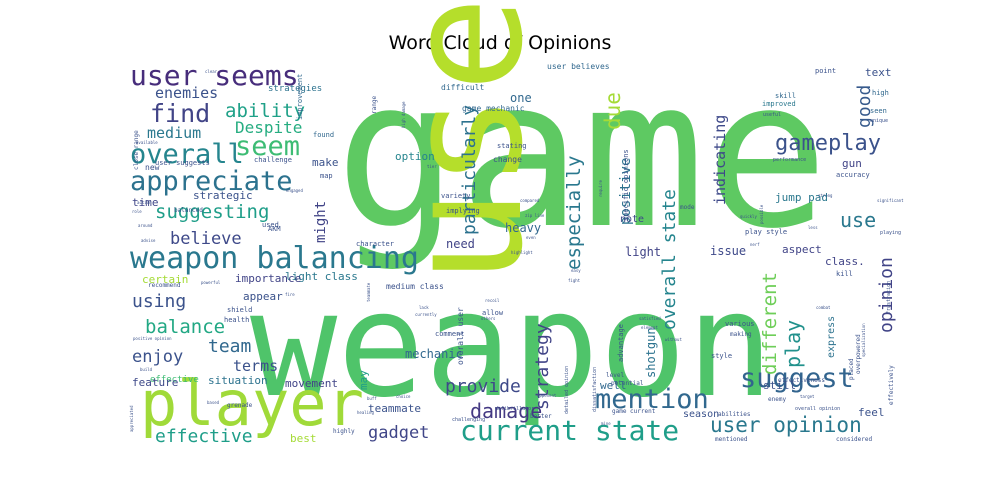 Image resolution: width=1000 pixels, height=500 pixels. I want to click on word-overpowered: overpowered, so click(858, 354).